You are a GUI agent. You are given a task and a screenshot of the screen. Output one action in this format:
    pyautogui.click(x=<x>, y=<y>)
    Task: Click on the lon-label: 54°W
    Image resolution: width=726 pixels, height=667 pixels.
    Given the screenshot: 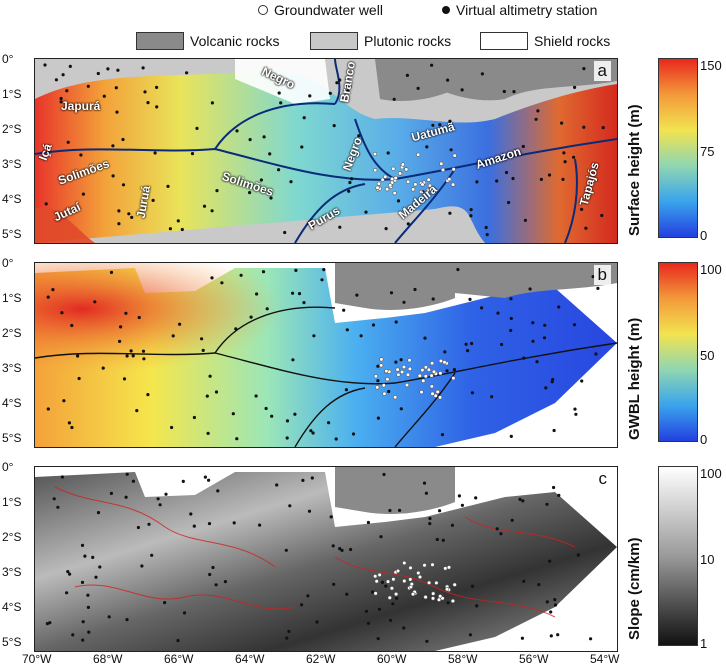 What is the action you would take?
    pyautogui.click(x=605, y=659)
    